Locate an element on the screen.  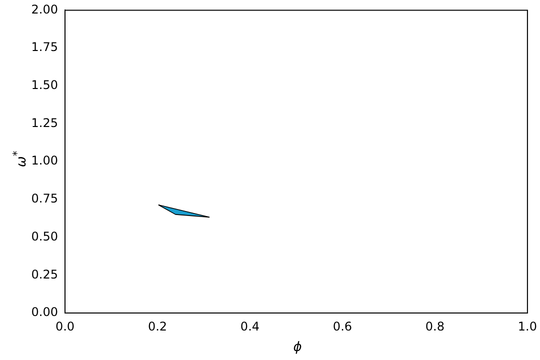
y-tick-label: 1.25 is located at coordinates (44, 123).